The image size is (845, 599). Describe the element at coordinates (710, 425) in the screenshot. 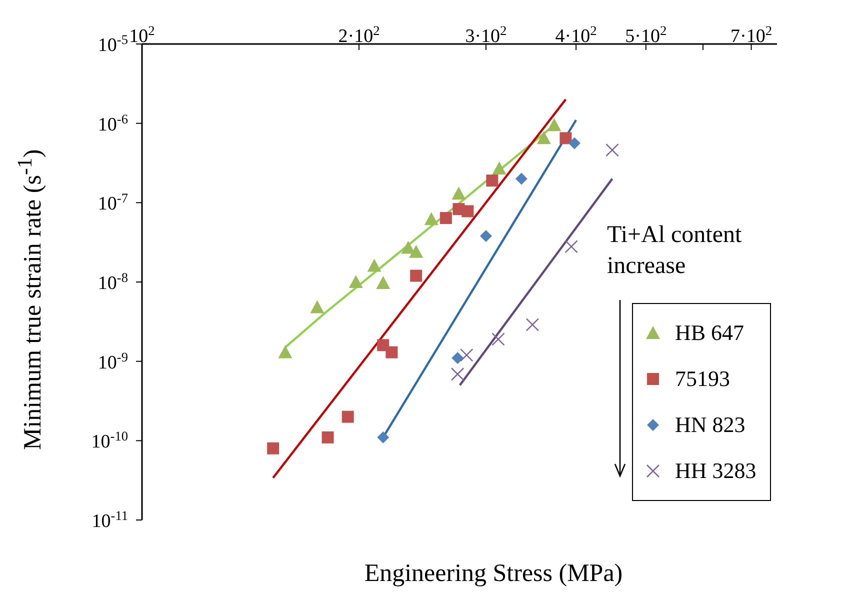

I see `legend-label: HN 823` at that location.